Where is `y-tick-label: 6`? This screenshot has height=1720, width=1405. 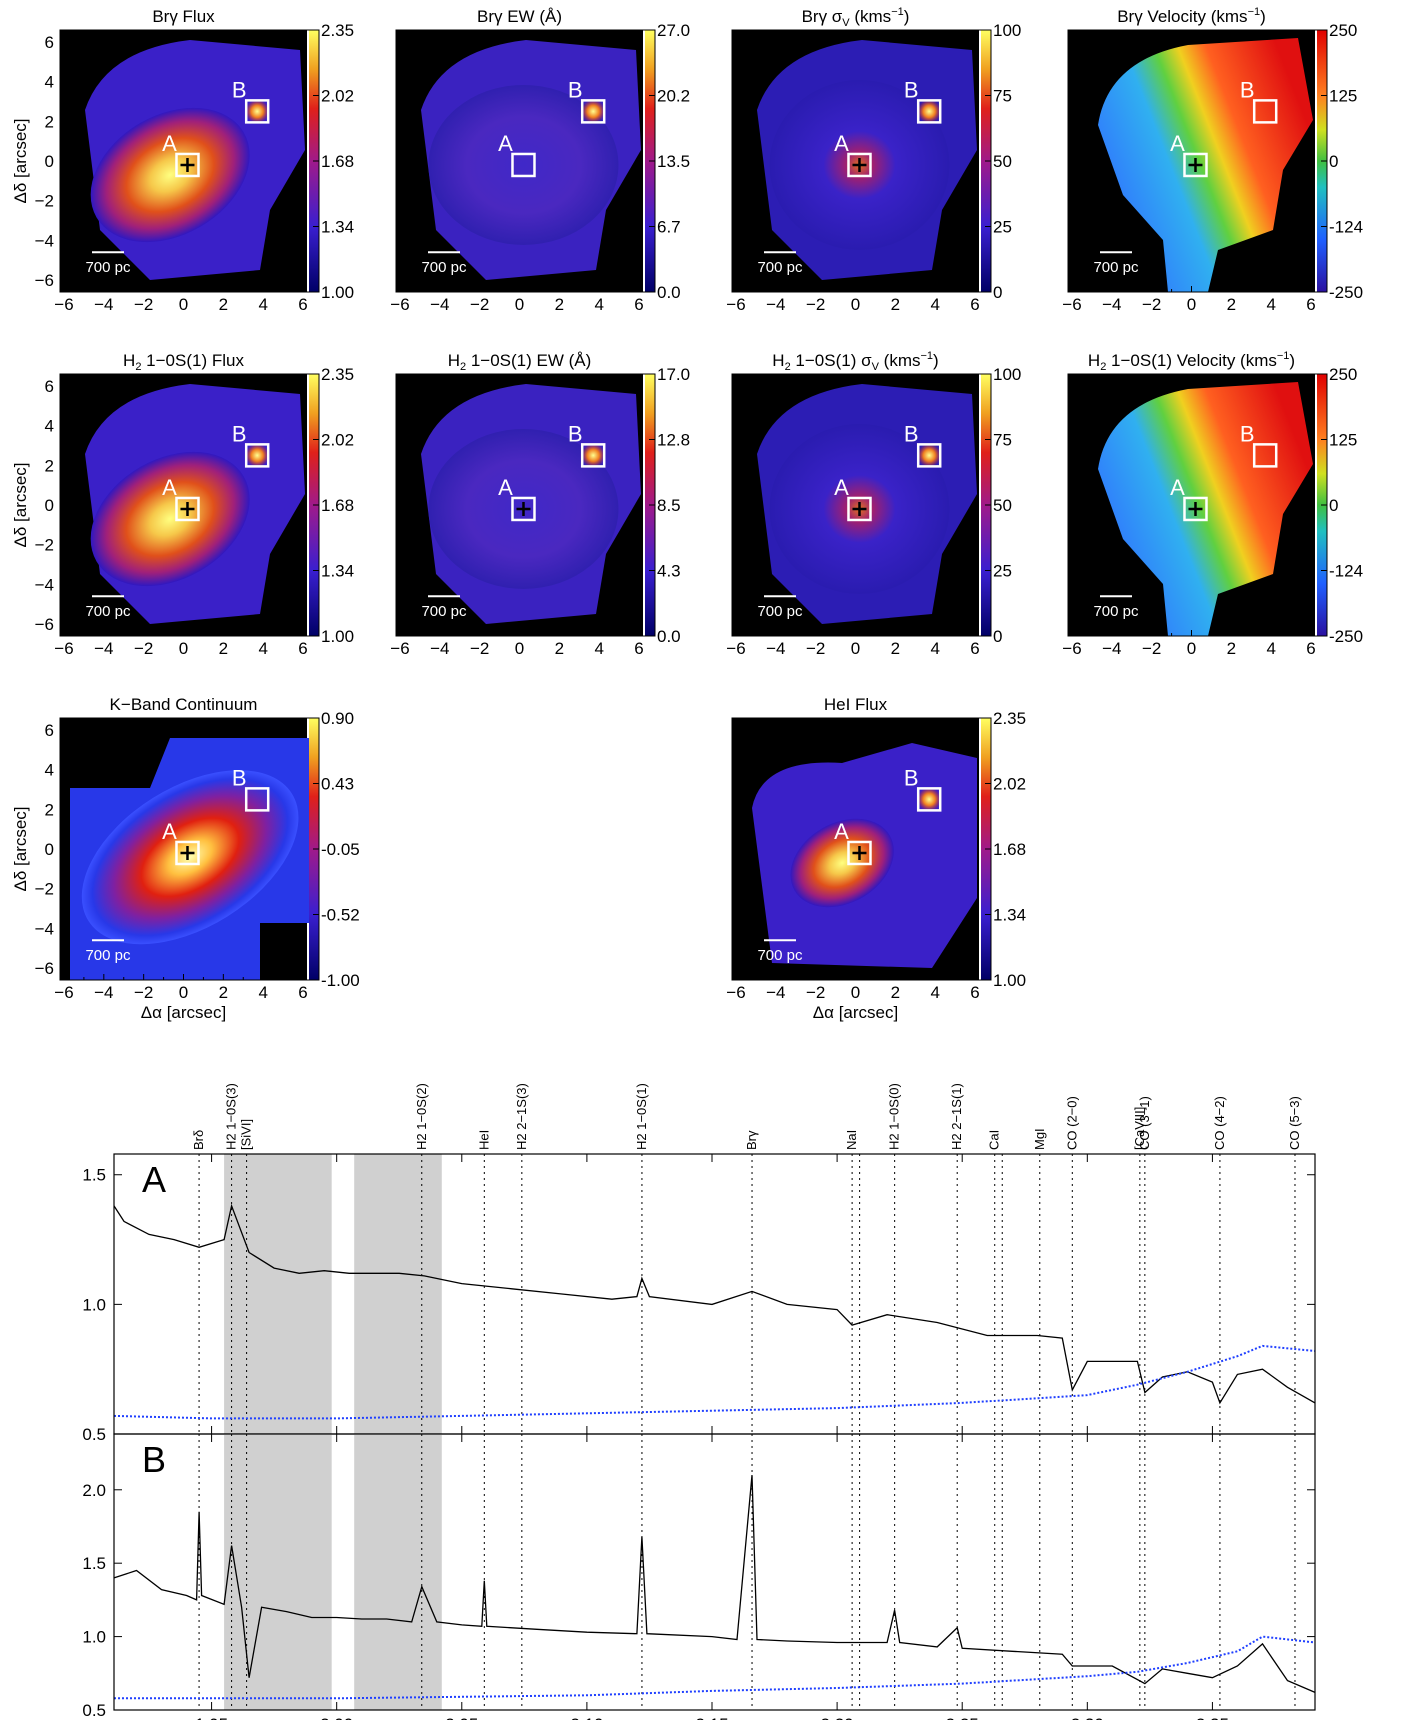
y-tick-label: 6 is located at coordinates (49, 386).